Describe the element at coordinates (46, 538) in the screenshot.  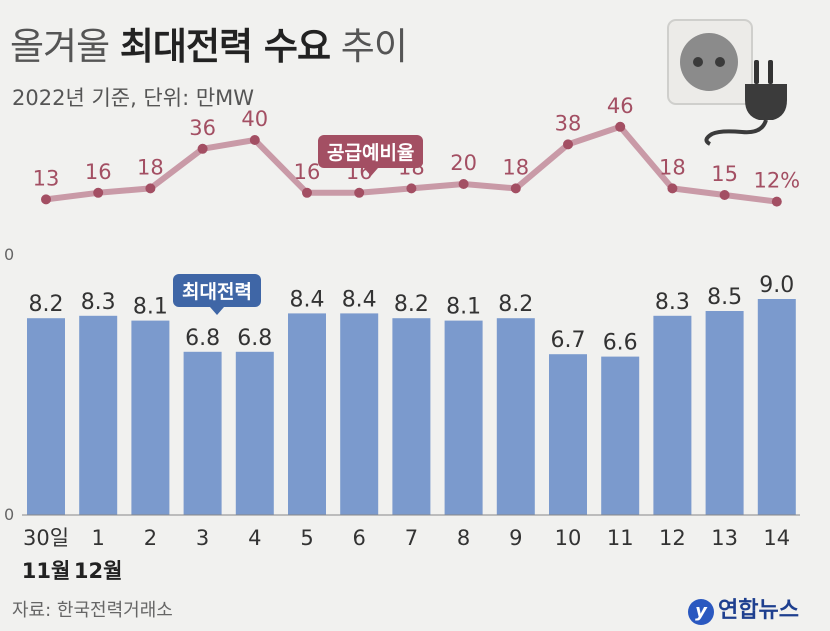
I see `x-tick-label: 30일` at that location.